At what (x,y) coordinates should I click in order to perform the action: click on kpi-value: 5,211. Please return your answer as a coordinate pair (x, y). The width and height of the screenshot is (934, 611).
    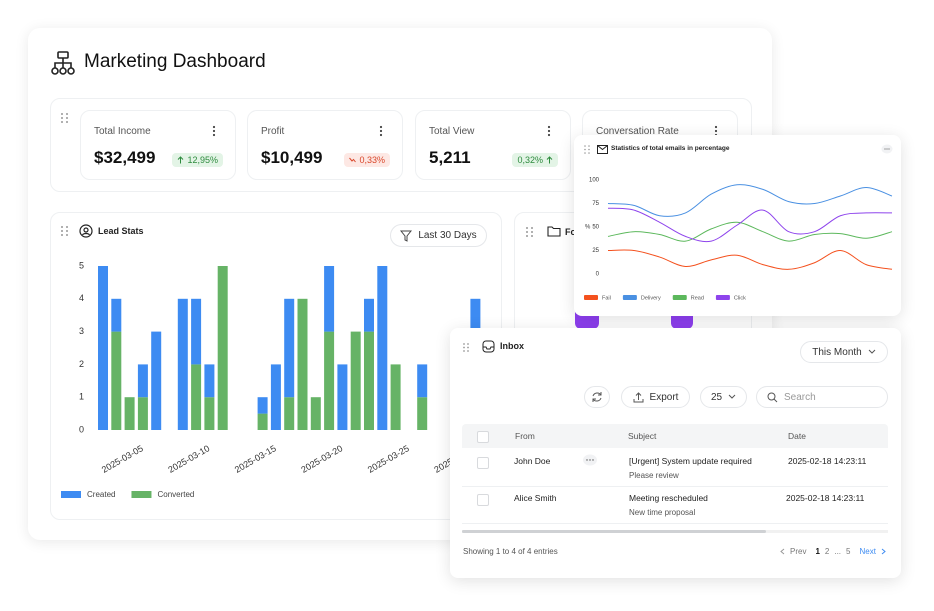
    Looking at the image, I should click on (450, 158).